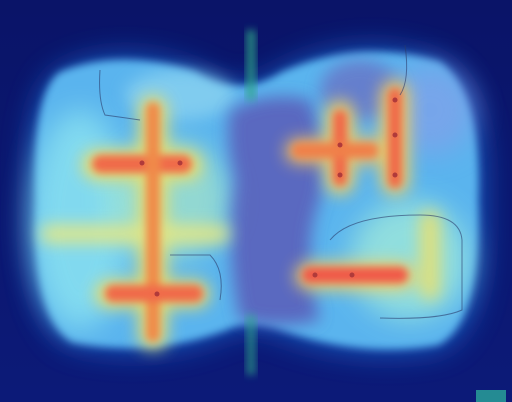 This screenshot has width=512, height=402. I want to click on corner-patch, so click(491, 396).